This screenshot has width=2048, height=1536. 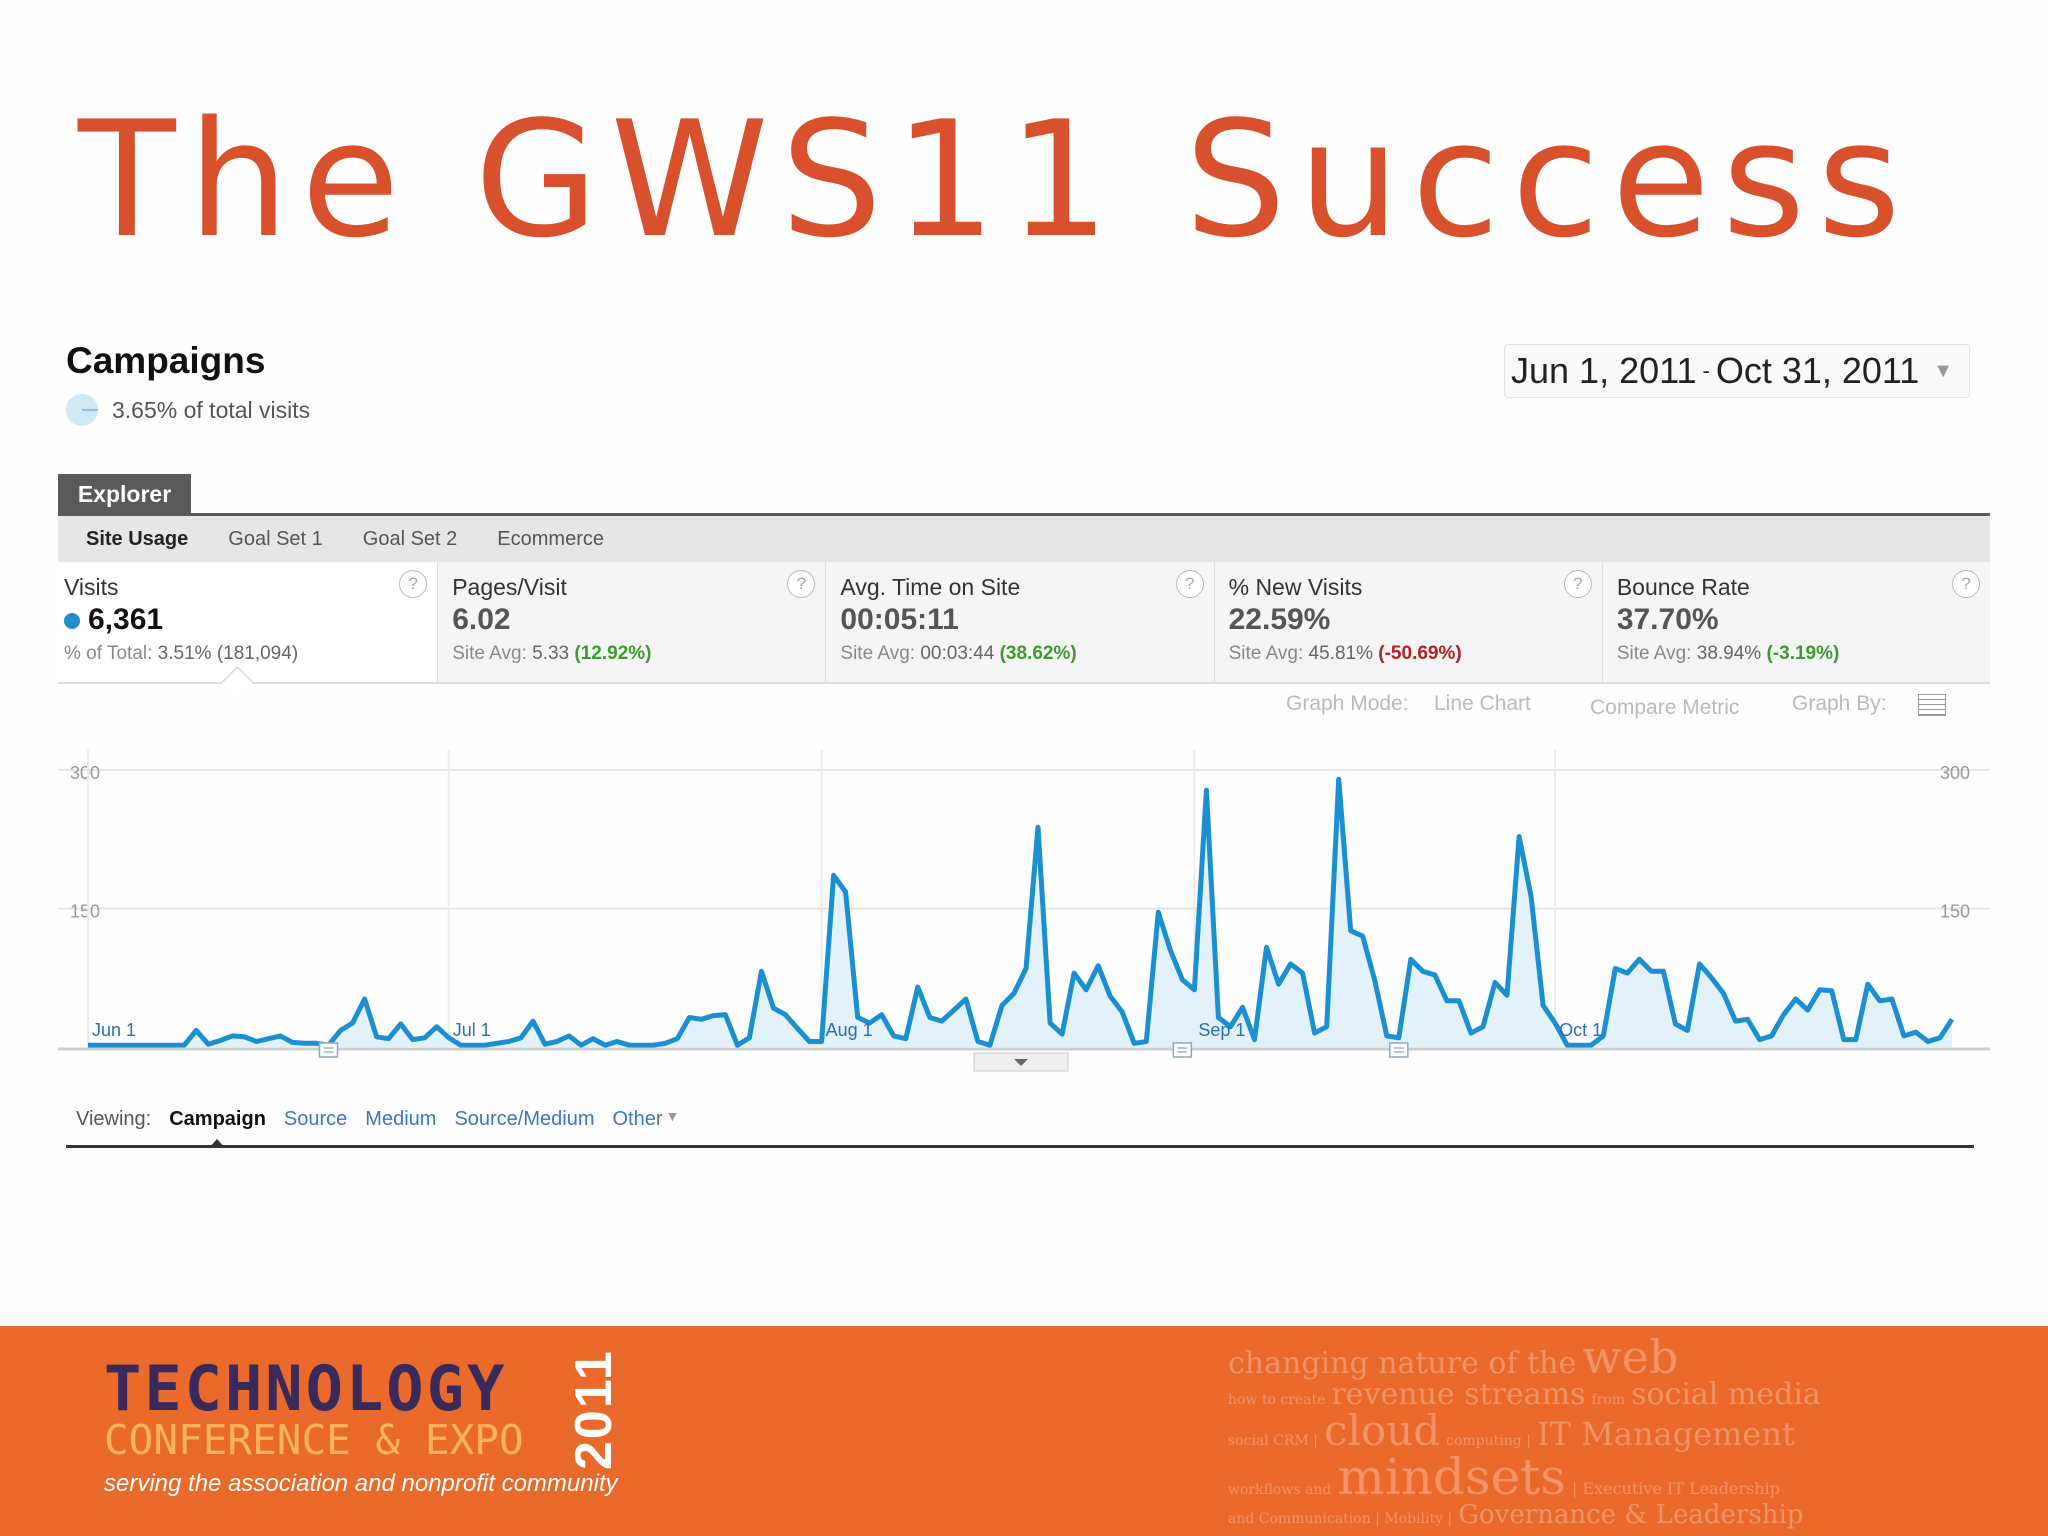 I want to click on report-share: 3.65% of total visits, so click(x=188, y=410).